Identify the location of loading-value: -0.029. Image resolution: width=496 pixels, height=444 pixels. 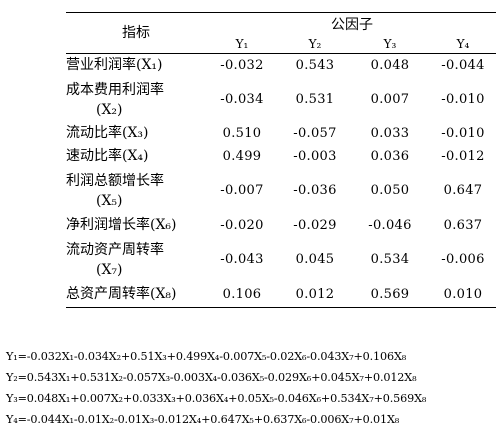
(315, 225).